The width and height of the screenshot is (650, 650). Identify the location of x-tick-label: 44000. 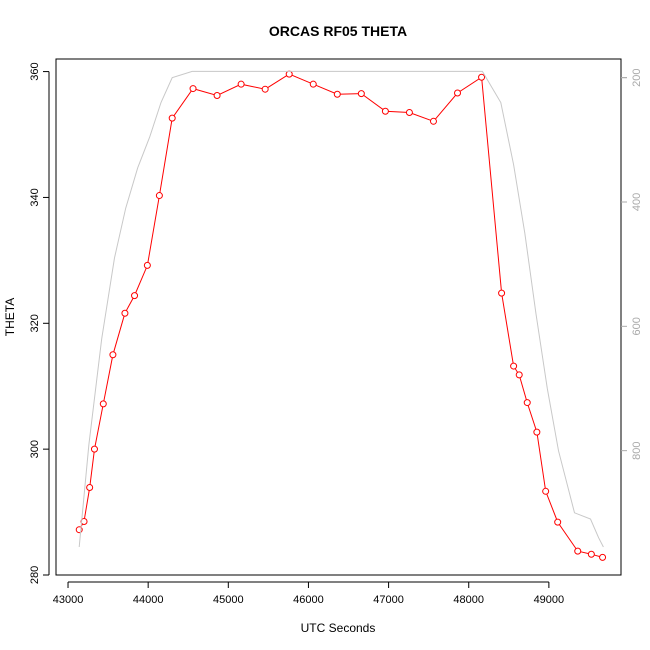
(148, 600).